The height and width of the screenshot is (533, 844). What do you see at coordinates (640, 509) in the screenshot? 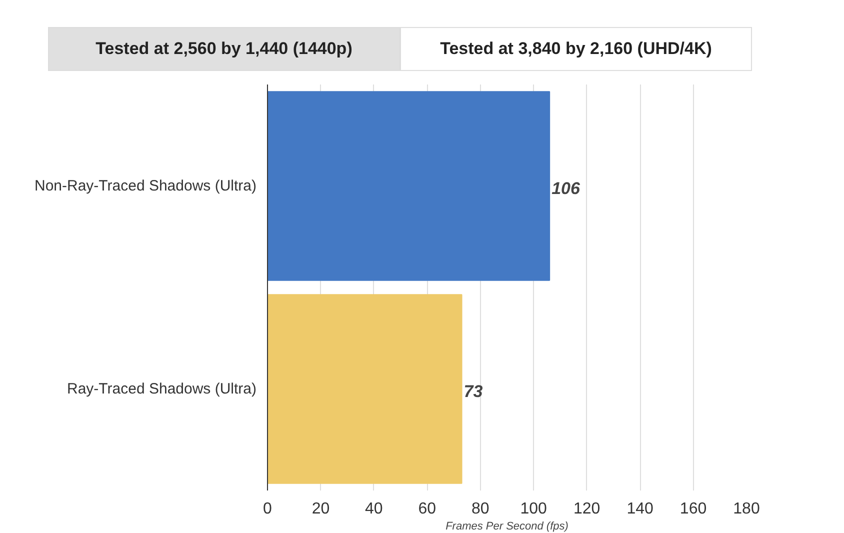
I see `x-tick-label: 140` at bounding box center [640, 509].